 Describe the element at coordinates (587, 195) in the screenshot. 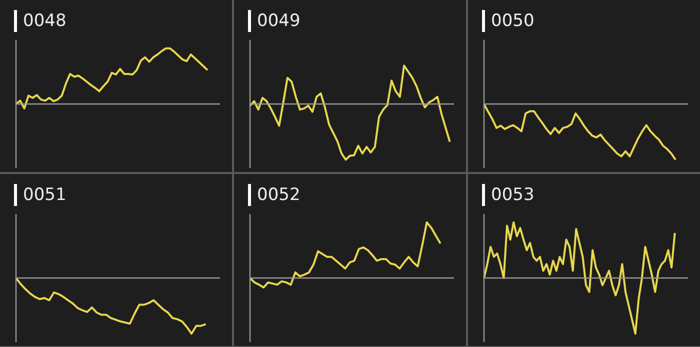

I see `chart-title: 0053` at that location.